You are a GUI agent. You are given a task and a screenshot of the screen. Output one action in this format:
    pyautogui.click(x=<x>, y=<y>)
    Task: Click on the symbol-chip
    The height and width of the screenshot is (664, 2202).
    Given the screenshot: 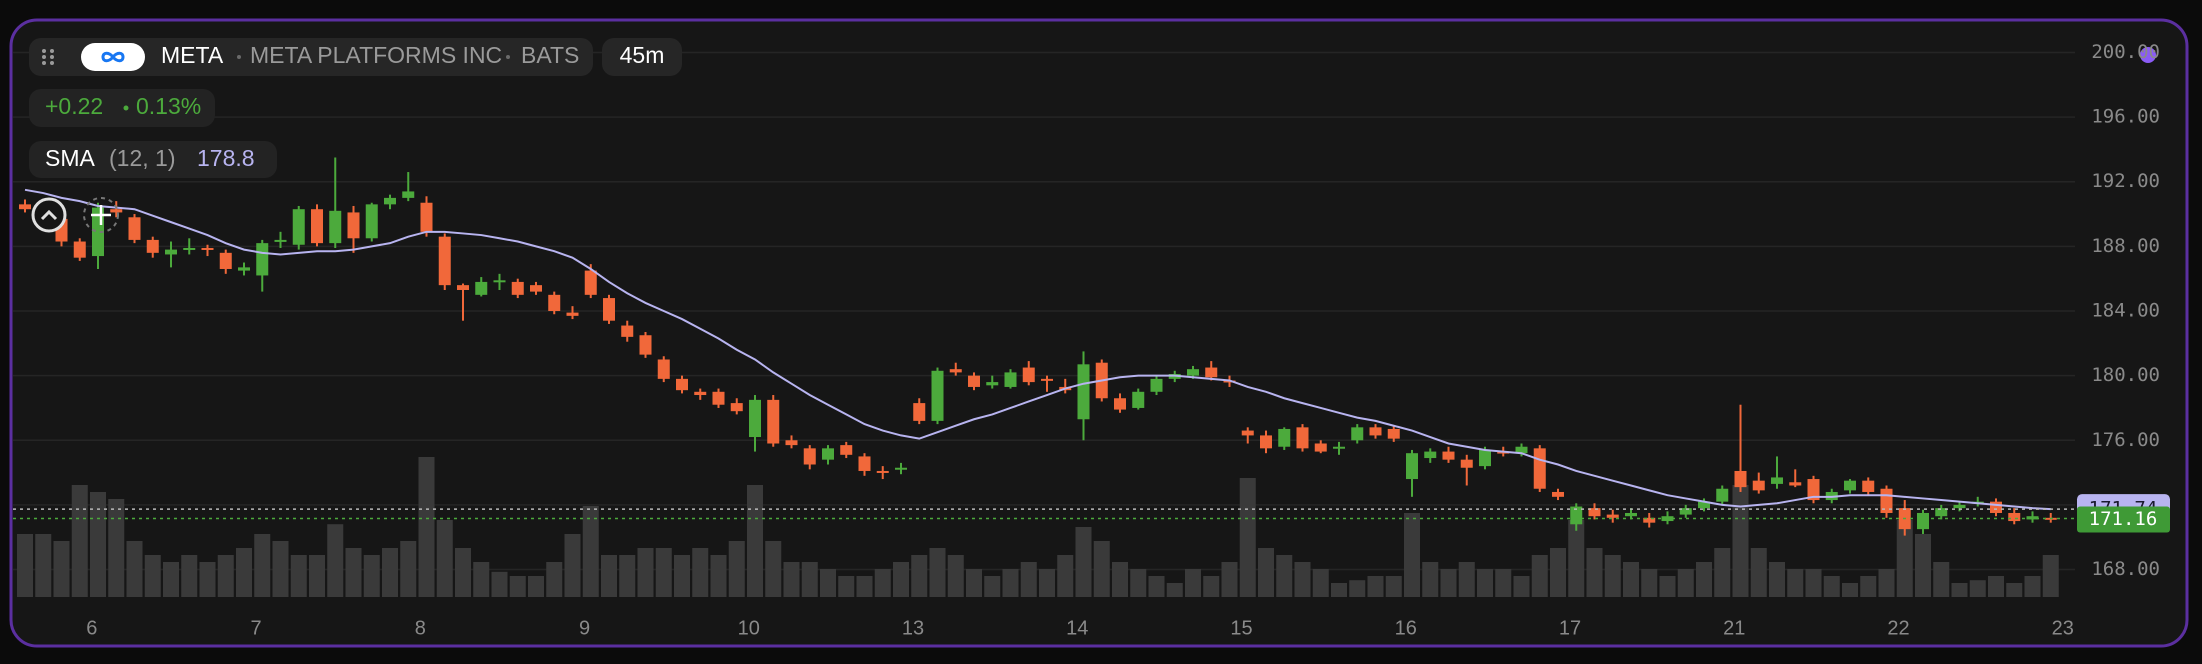 What is the action you would take?
    pyautogui.click(x=311, y=57)
    